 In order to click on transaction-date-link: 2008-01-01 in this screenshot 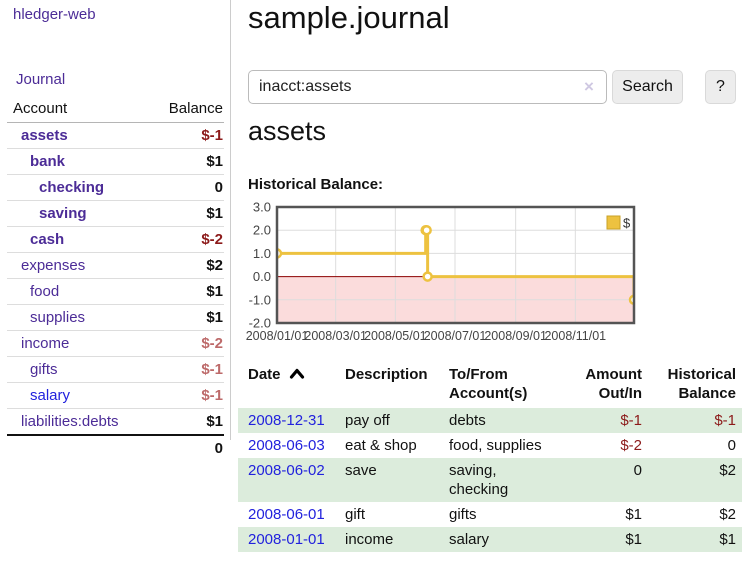, I will do `click(286, 539)`.